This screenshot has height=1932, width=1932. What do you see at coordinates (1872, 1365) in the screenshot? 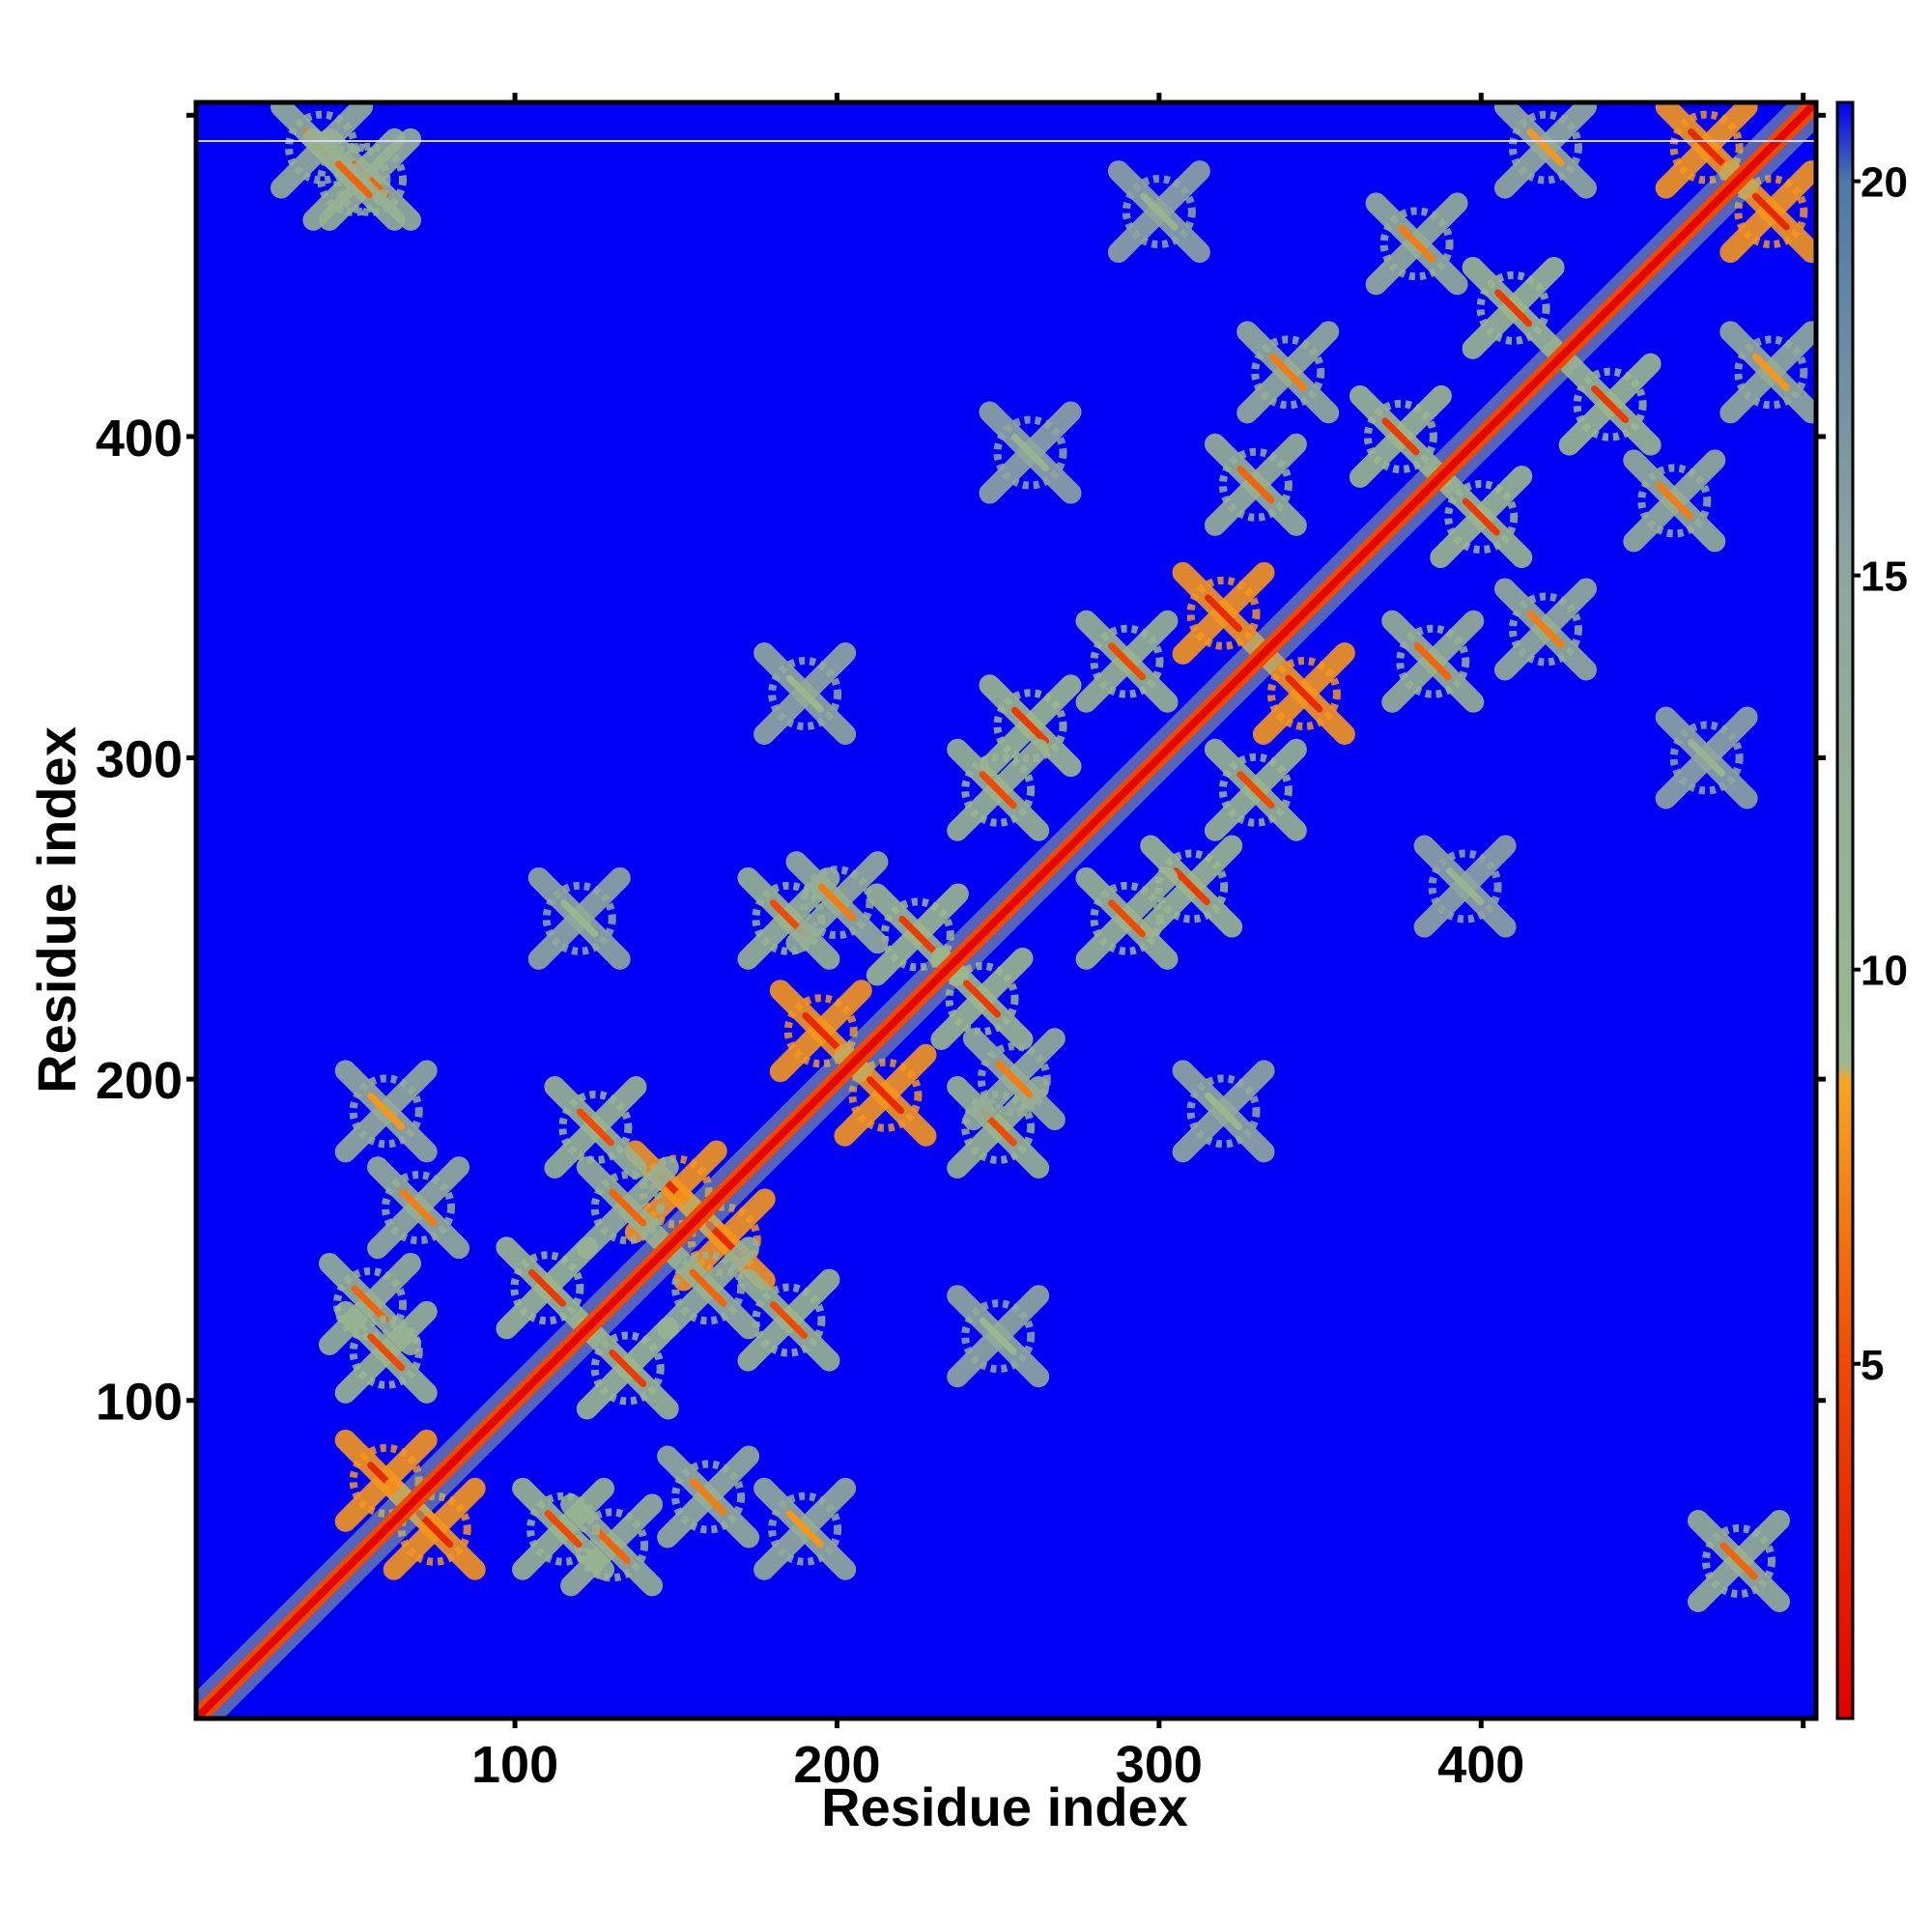
I see `colorbar-tick-label: 5` at bounding box center [1872, 1365].